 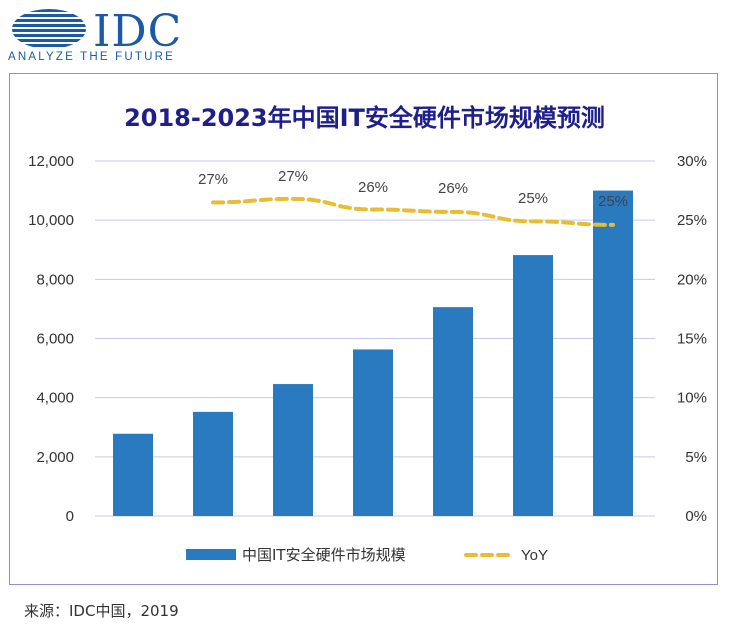 I want to click on y-right-tick-label: 0%, so click(x=696, y=516).